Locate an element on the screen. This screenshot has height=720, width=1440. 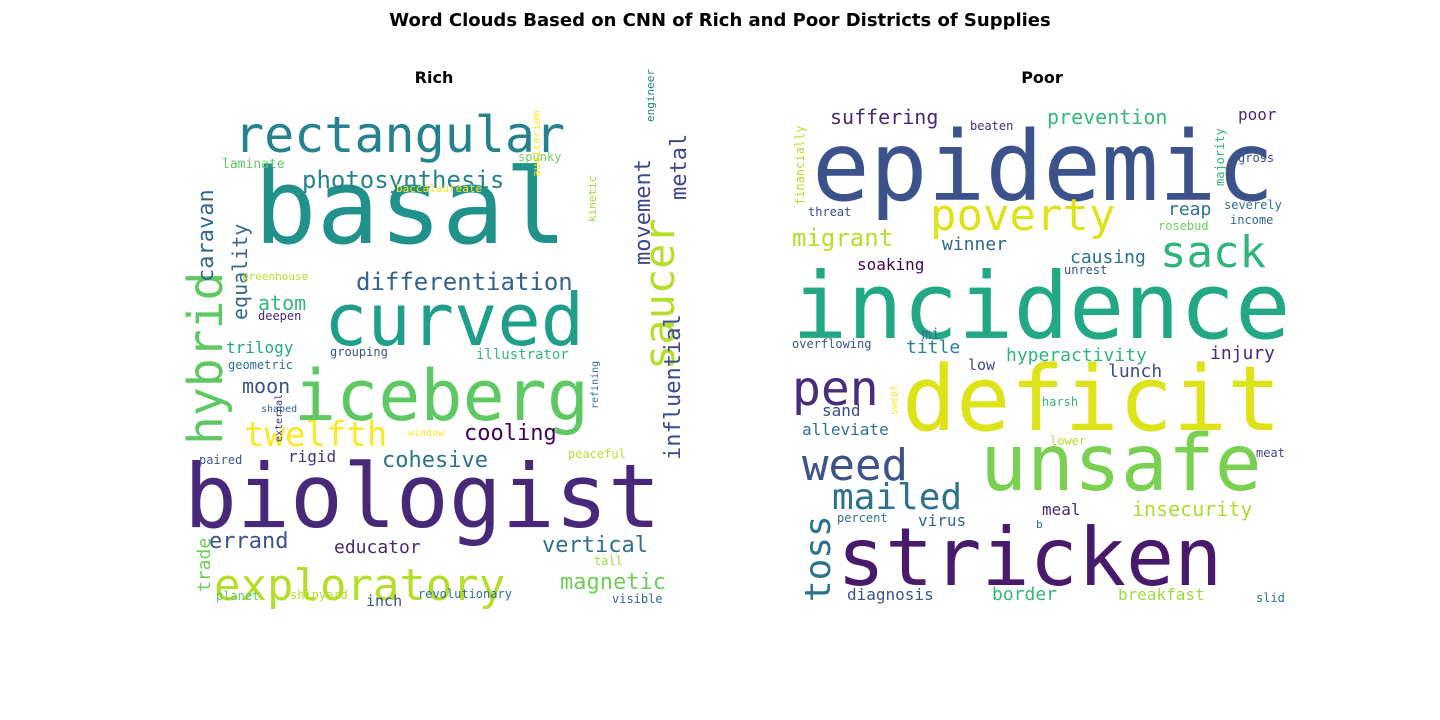
word-harsh: harsh is located at coordinates (1060, 402).